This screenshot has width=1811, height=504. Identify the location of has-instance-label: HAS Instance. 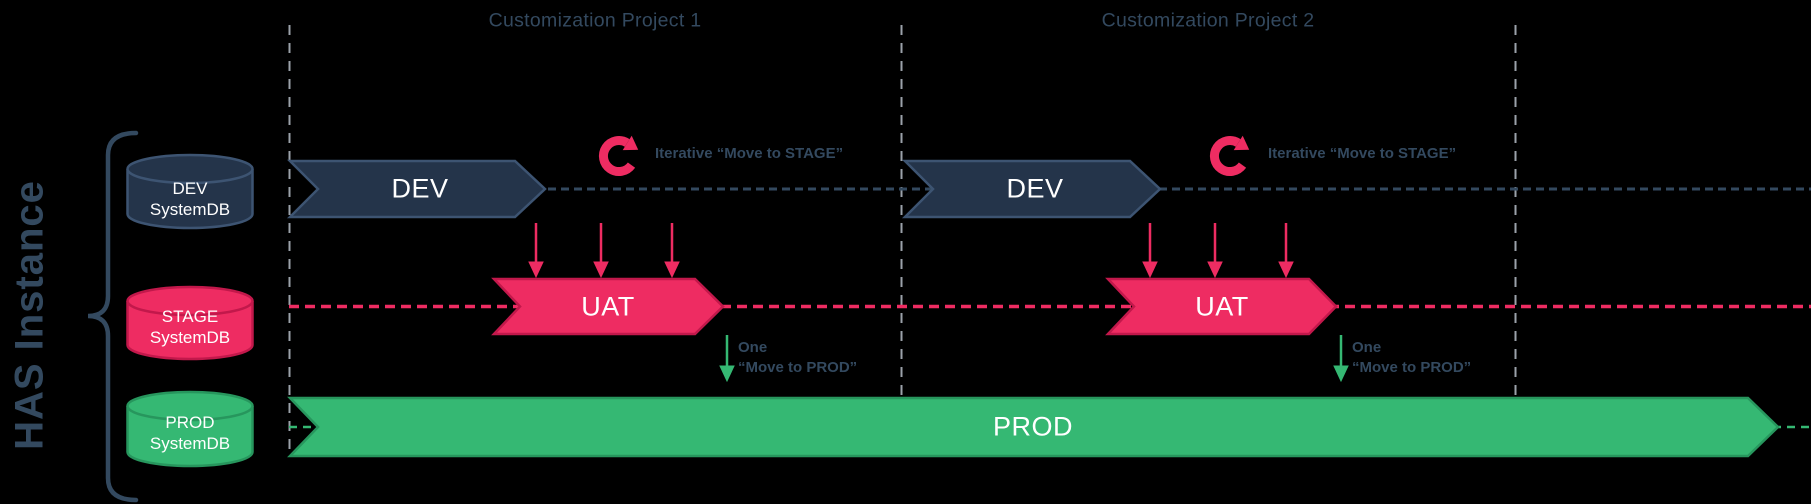
(29, 315).